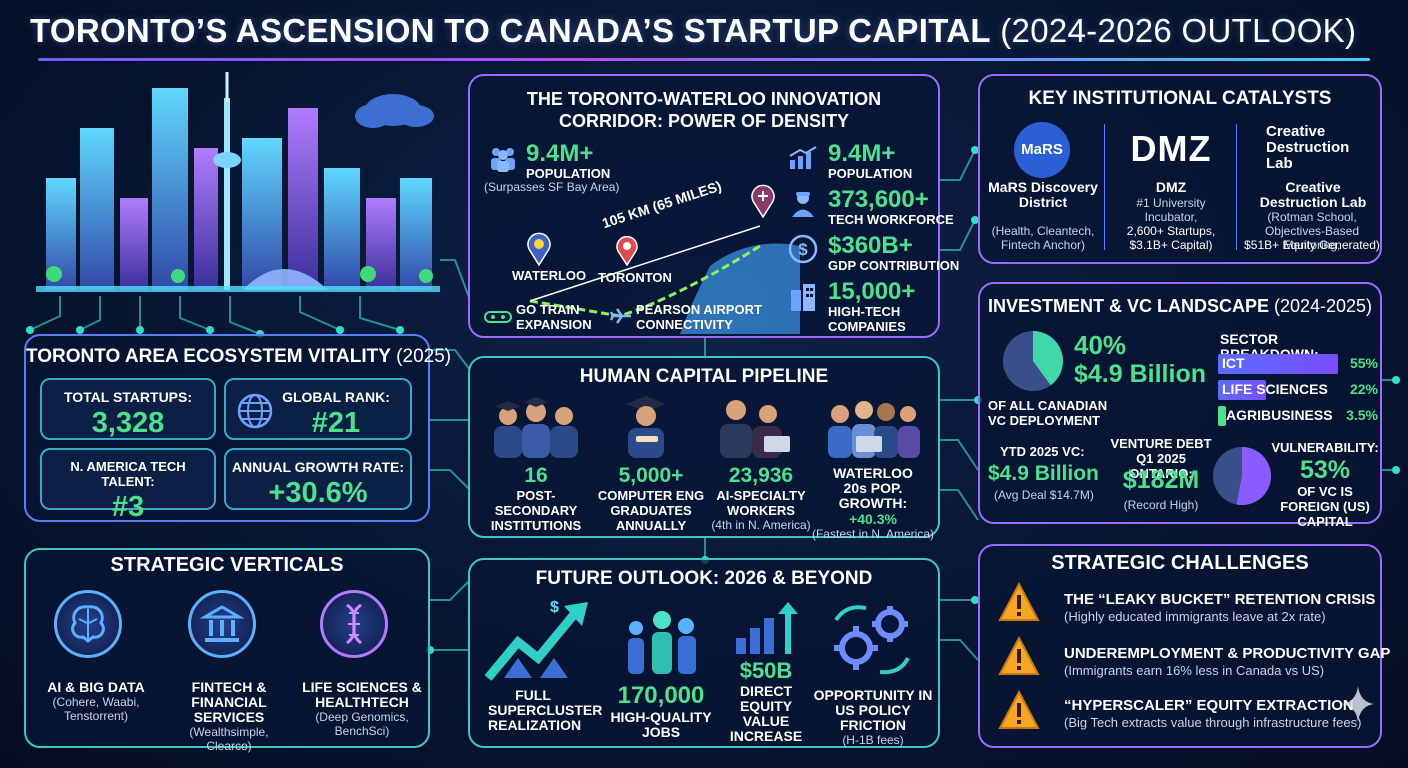 The width and height of the screenshot is (1408, 768). I want to click on corridor-heading-line2: CORRIDOR: POWER OF DENSITY, so click(703, 121).